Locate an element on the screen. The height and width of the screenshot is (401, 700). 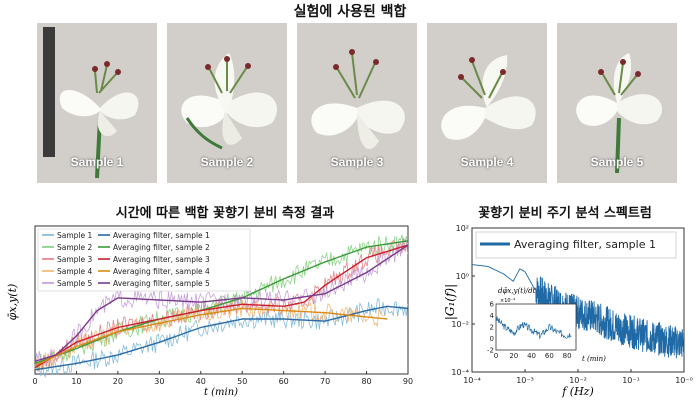
inset-xtick-label: 40 is located at coordinates (531, 356).